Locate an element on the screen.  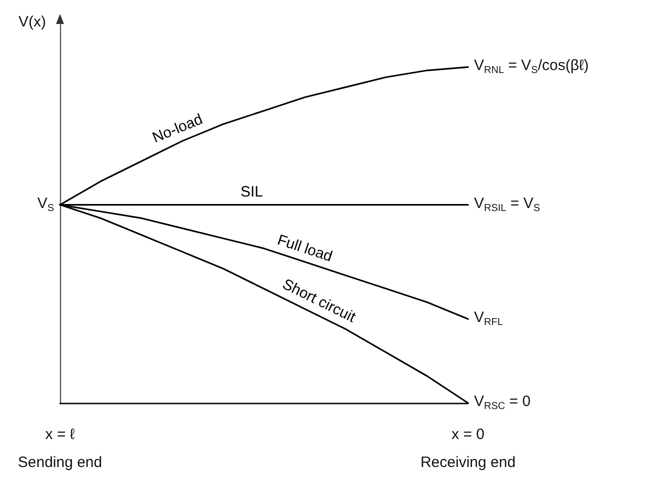
annotation: V$_{RSIL}$ = V$_{S}$ is located at coordinates (507, 204).